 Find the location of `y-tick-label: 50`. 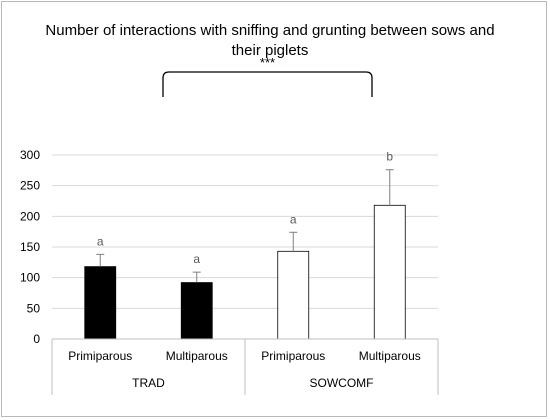

y-tick-label: 50 is located at coordinates (34, 308).